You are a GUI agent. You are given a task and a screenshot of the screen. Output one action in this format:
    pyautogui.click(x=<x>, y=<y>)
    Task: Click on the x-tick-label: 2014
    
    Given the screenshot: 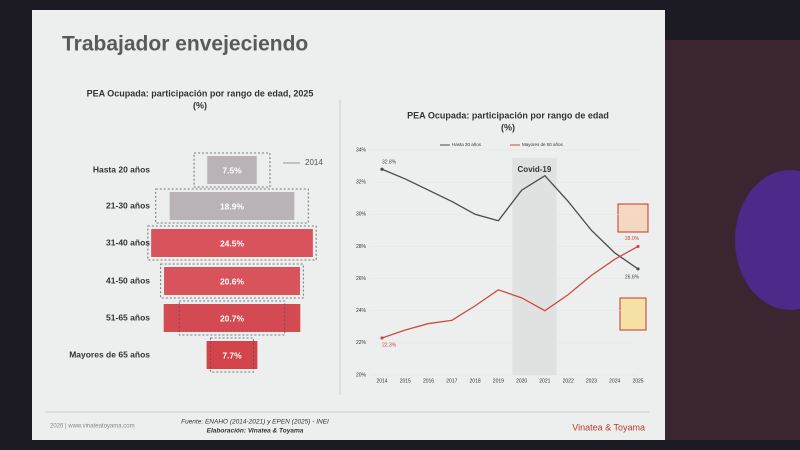 What is the action you would take?
    pyautogui.click(x=381, y=381)
    